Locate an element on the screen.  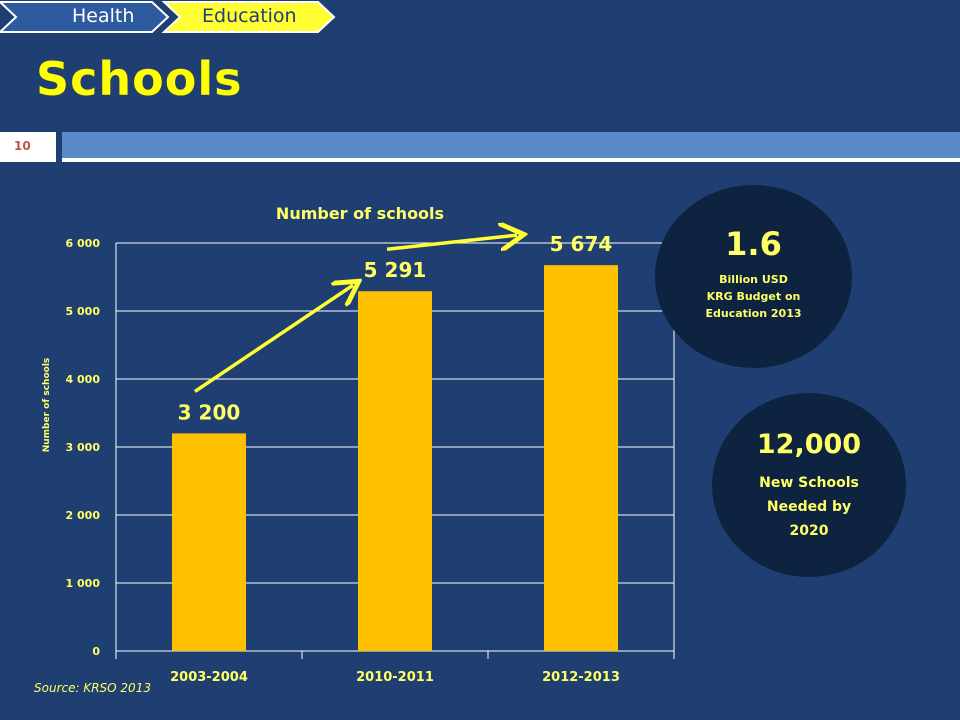
slide-number-badge: 10 is located at coordinates (28, 147).